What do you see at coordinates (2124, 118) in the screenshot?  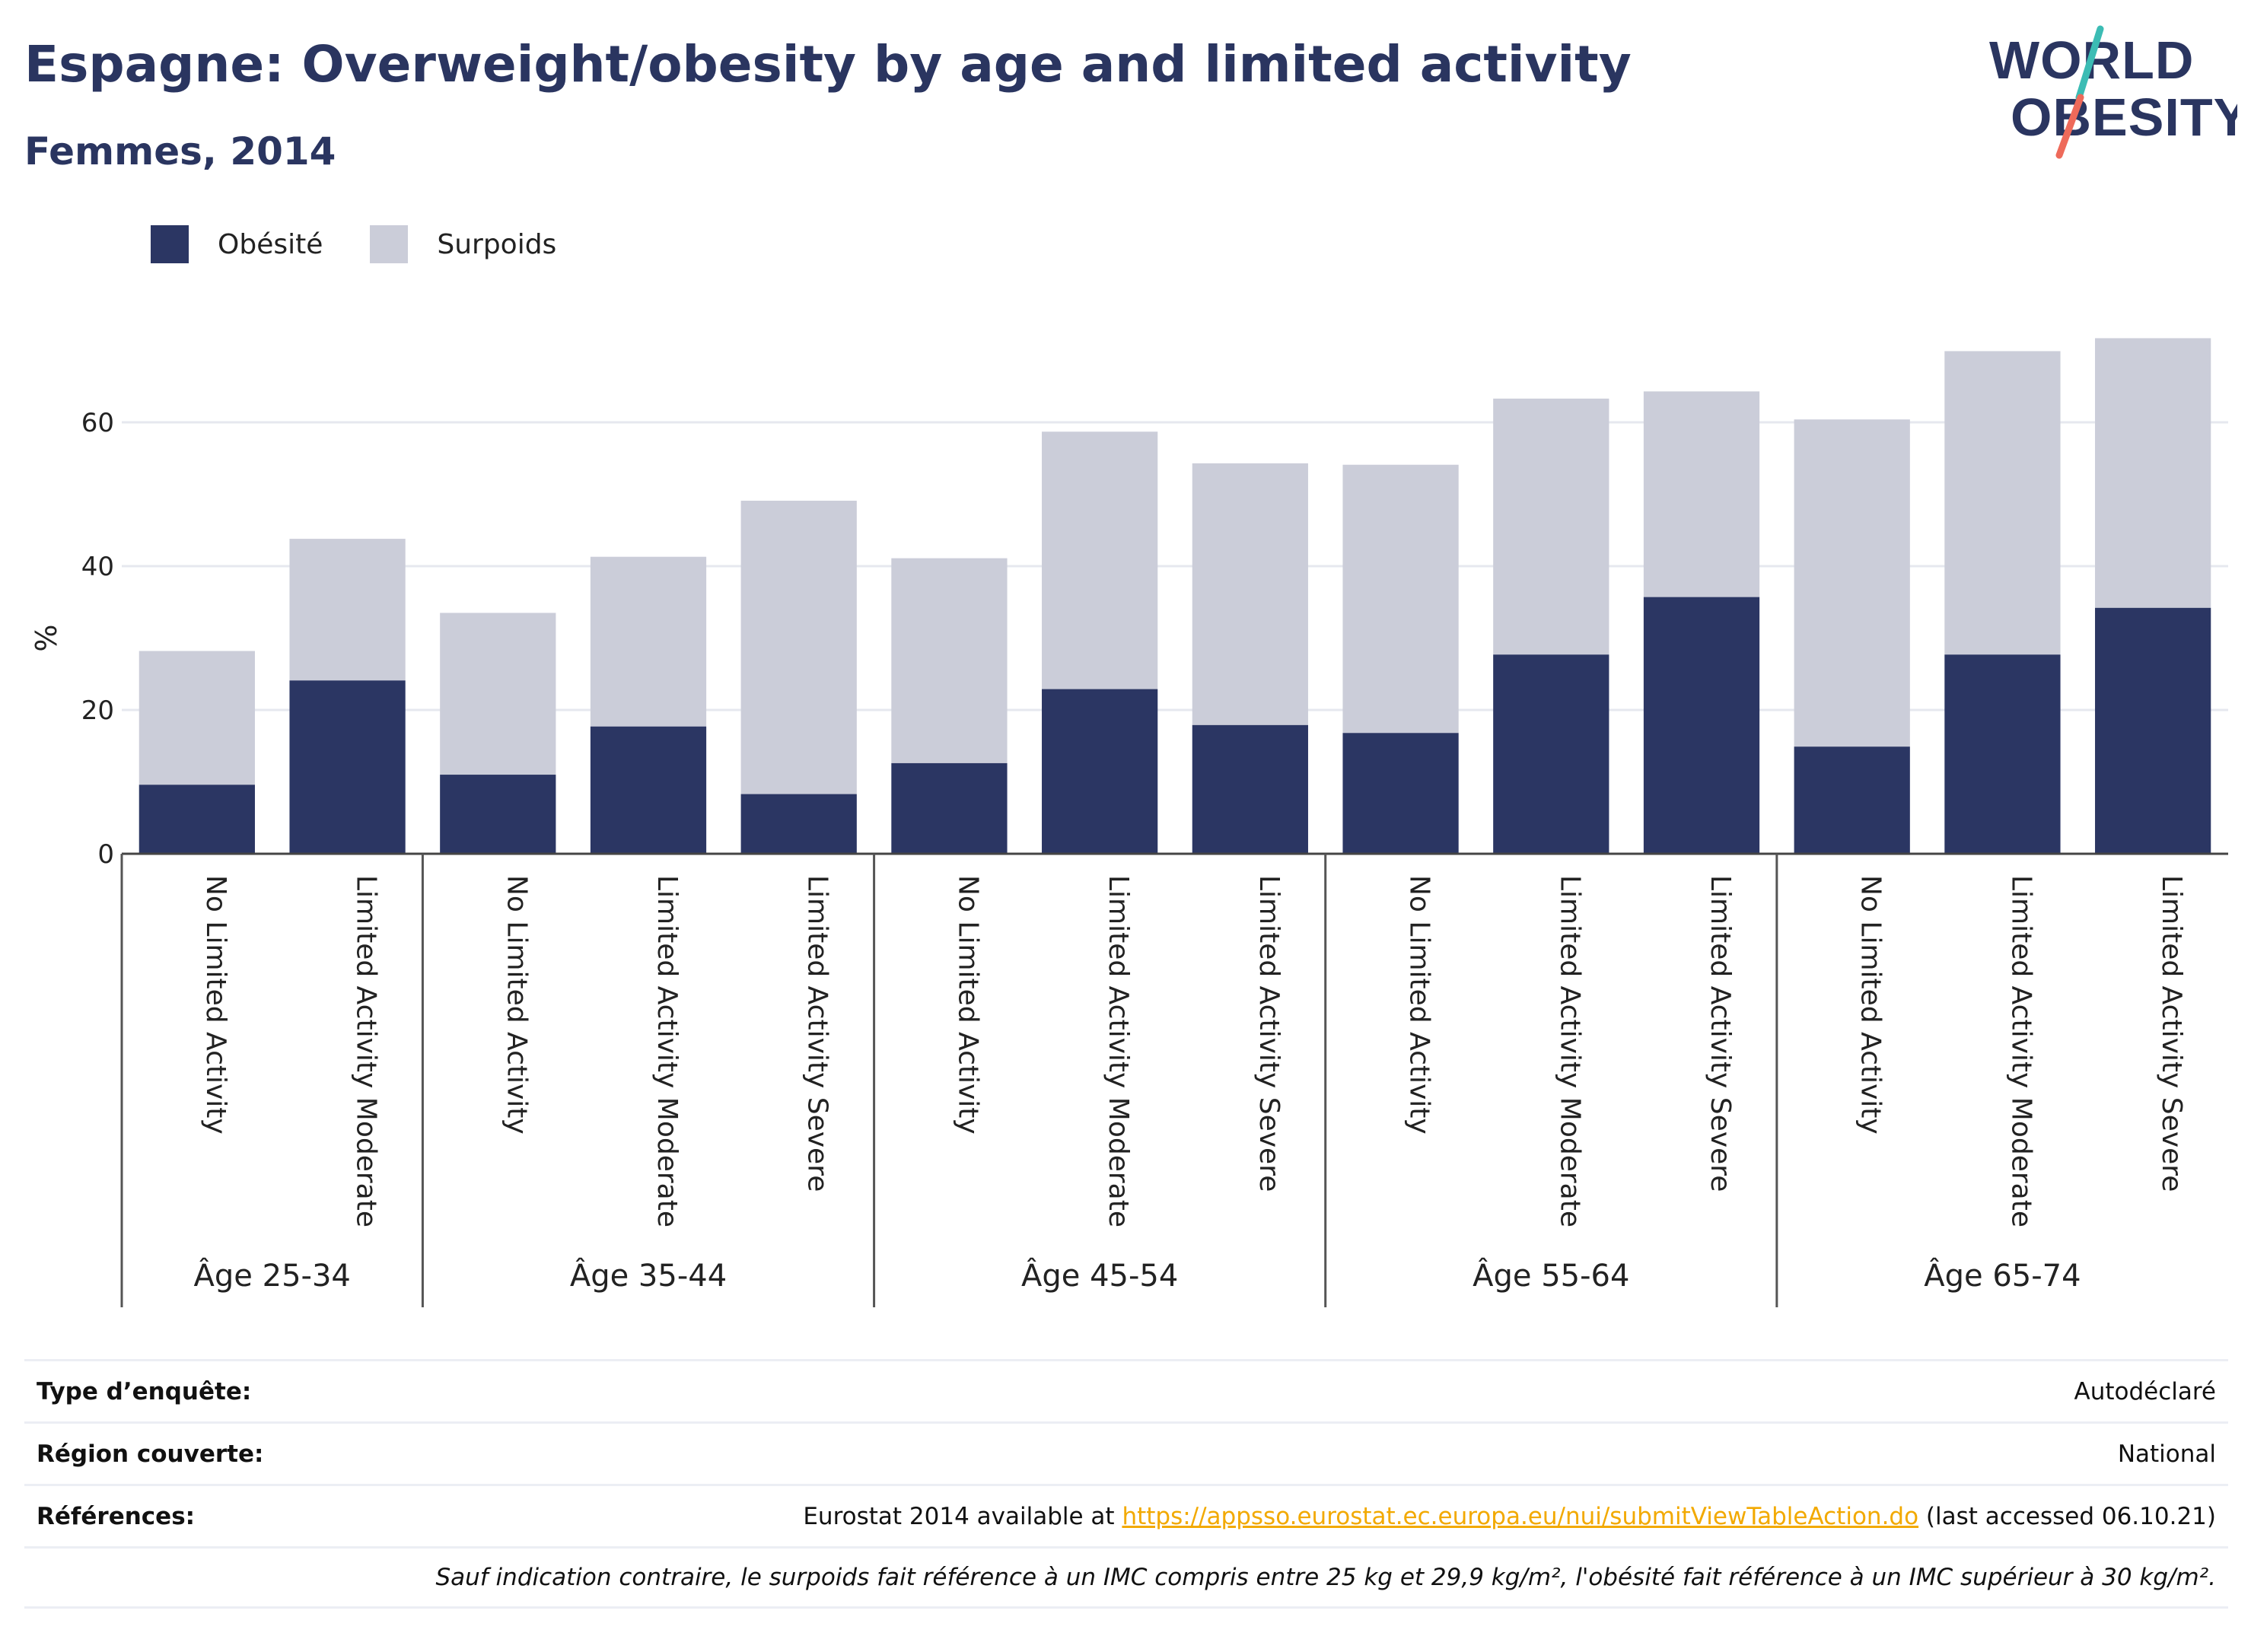 I see `logo-line-2: OBESITY` at bounding box center [2124, 118].